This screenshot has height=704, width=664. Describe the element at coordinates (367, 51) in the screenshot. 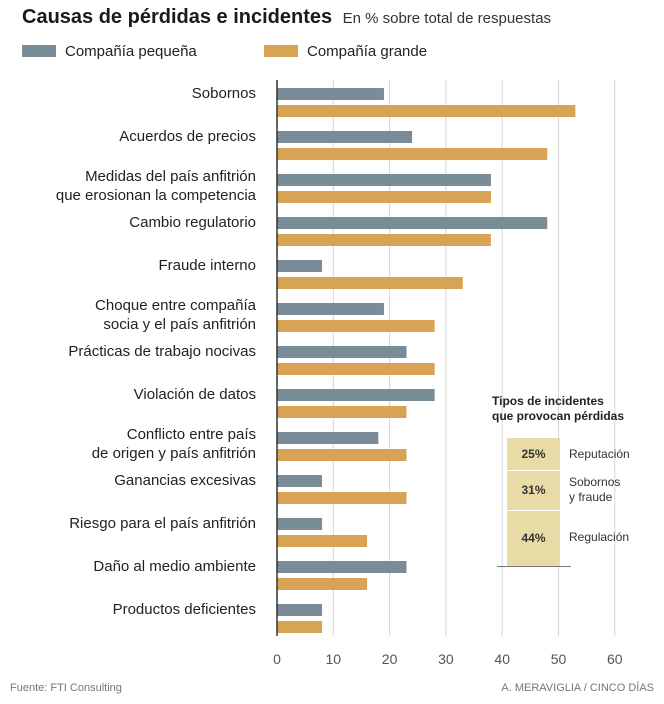

I see `legend-label-large: Compañía grande` at that location.